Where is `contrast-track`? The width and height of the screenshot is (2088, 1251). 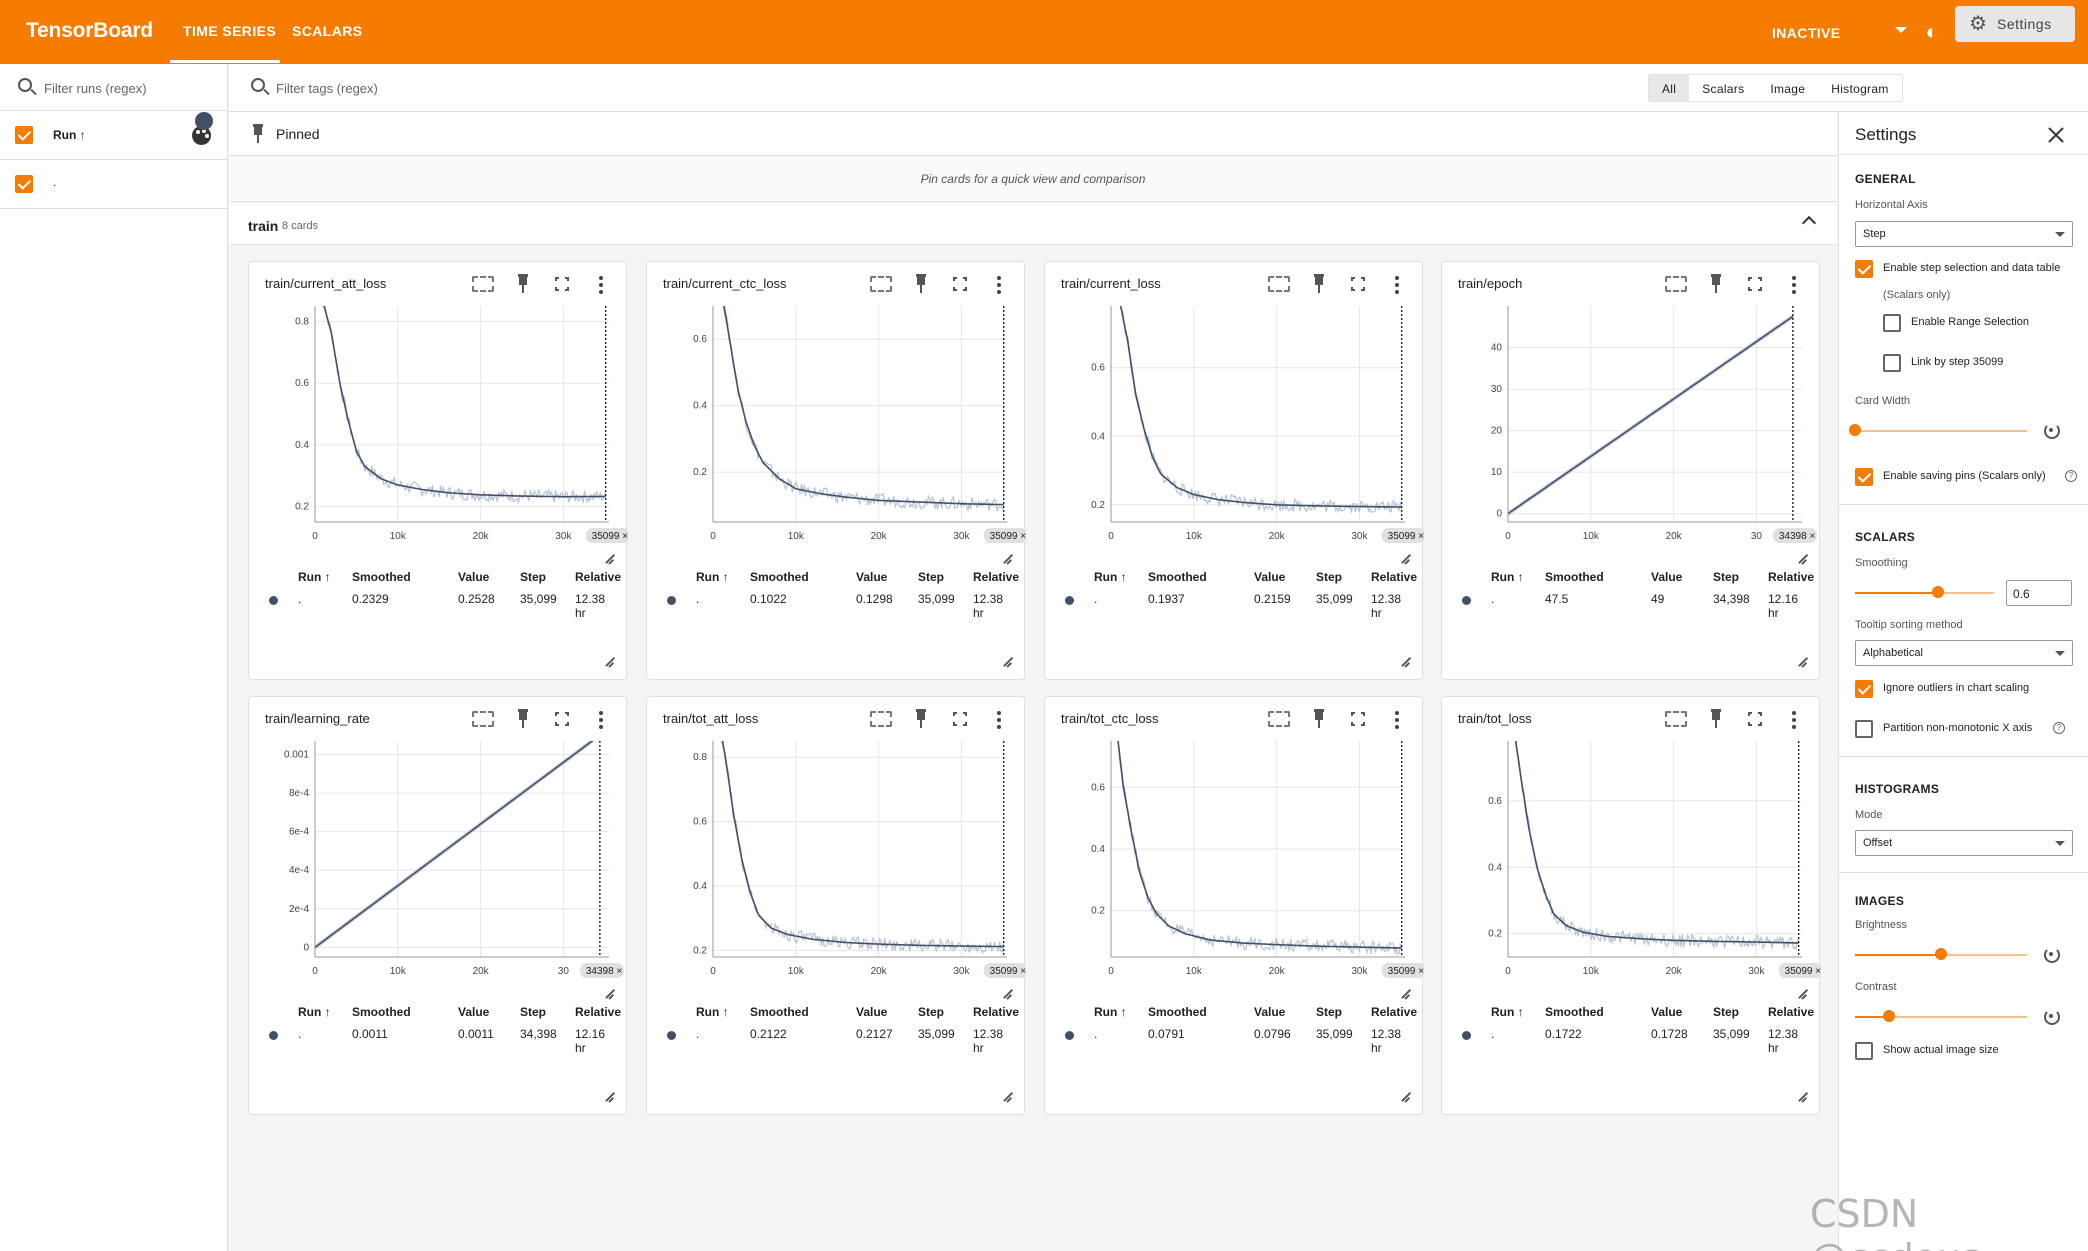
contrast-track is located at coordinates (1941, 1017).